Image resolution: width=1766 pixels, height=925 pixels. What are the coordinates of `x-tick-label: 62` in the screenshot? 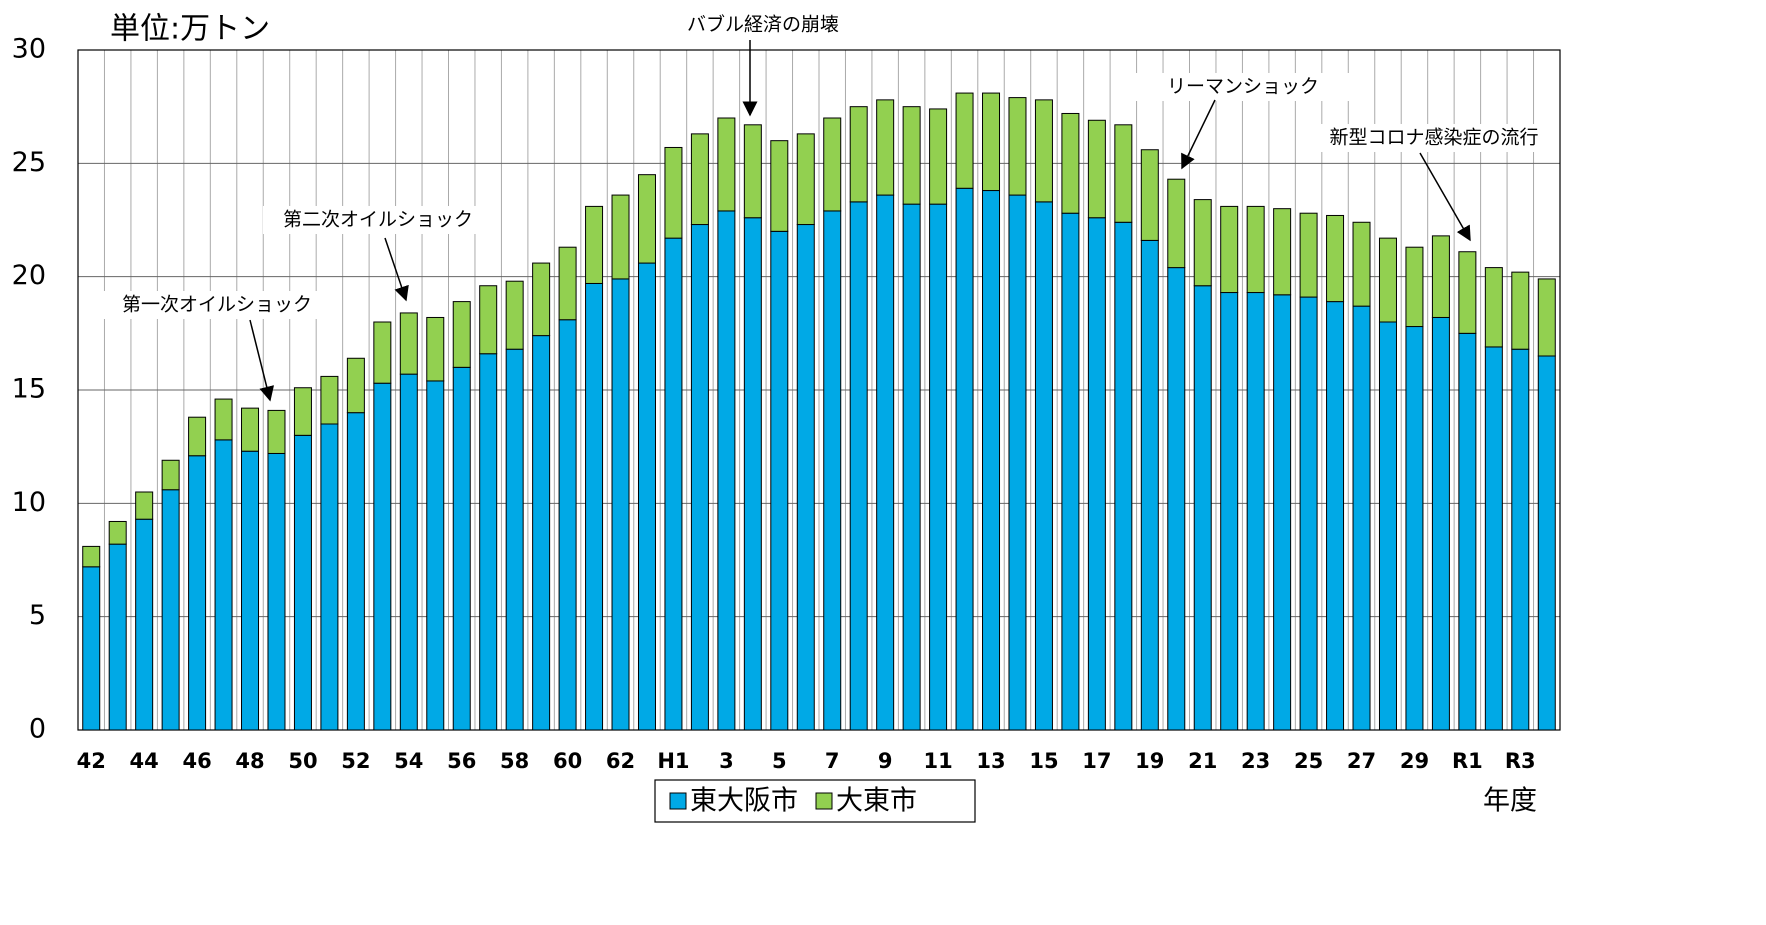 It's located at (620, 761).